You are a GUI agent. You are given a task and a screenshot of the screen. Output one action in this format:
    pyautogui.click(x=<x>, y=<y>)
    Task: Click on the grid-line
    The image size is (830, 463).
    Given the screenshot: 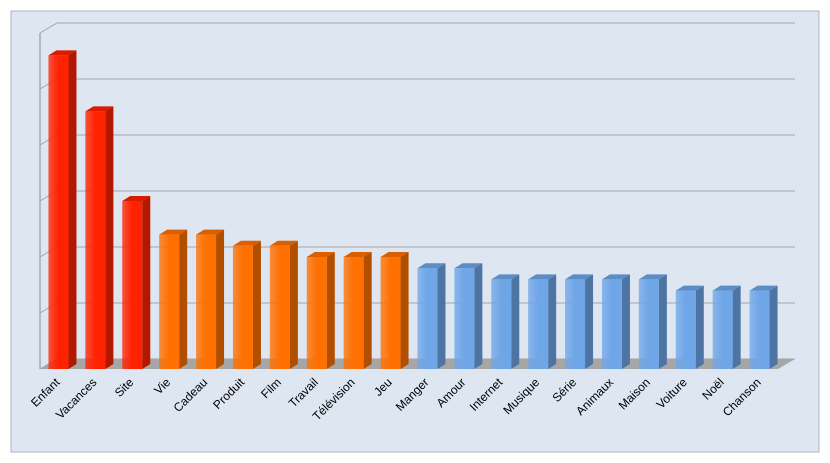 What is the action you would take?
    pyautogui.click(x=417, y=28)
    